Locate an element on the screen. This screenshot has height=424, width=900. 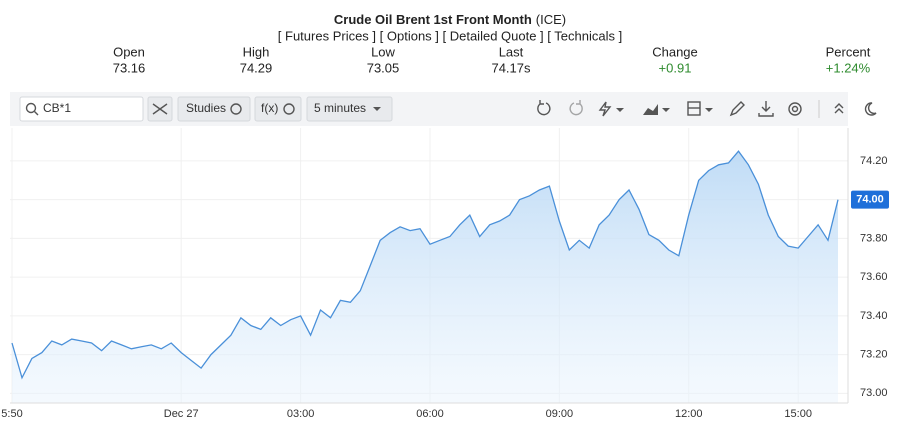
y-tick-label: 73.40 is located at coordinates (874, 316).